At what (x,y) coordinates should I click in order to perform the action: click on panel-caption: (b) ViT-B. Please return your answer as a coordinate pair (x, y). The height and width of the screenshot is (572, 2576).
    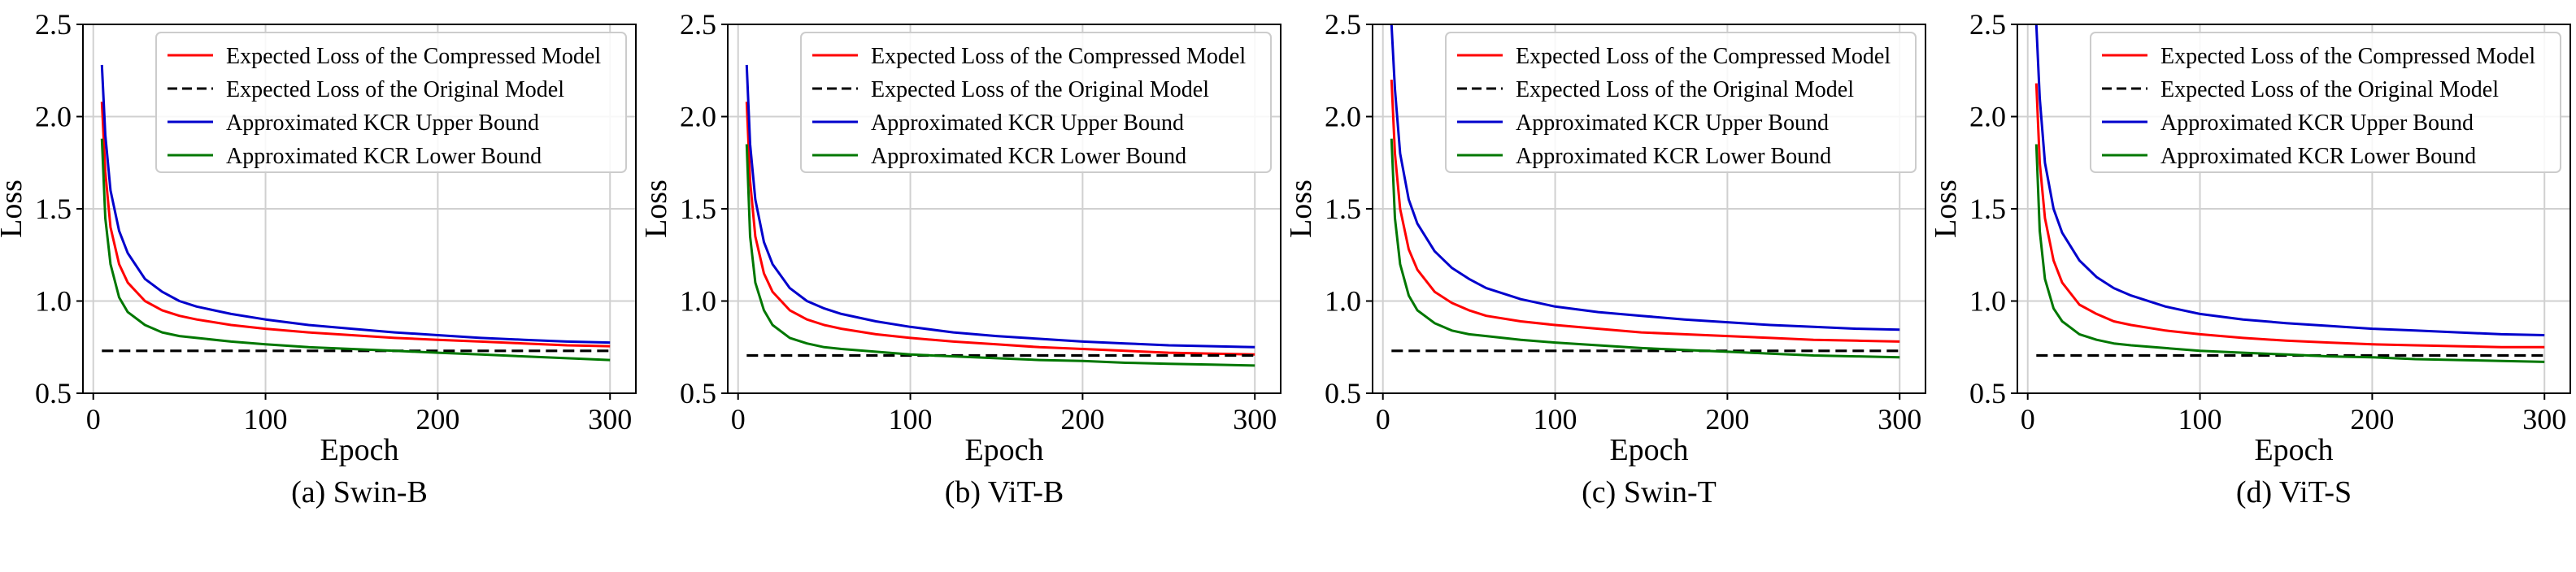
    Looking at the image, I should click on (1005, 492).